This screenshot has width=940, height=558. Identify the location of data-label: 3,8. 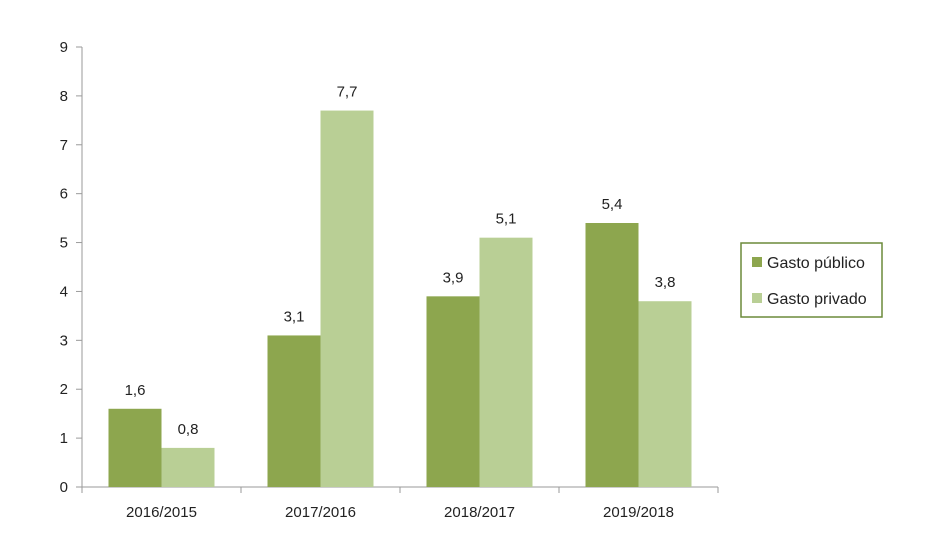
(665, 282).